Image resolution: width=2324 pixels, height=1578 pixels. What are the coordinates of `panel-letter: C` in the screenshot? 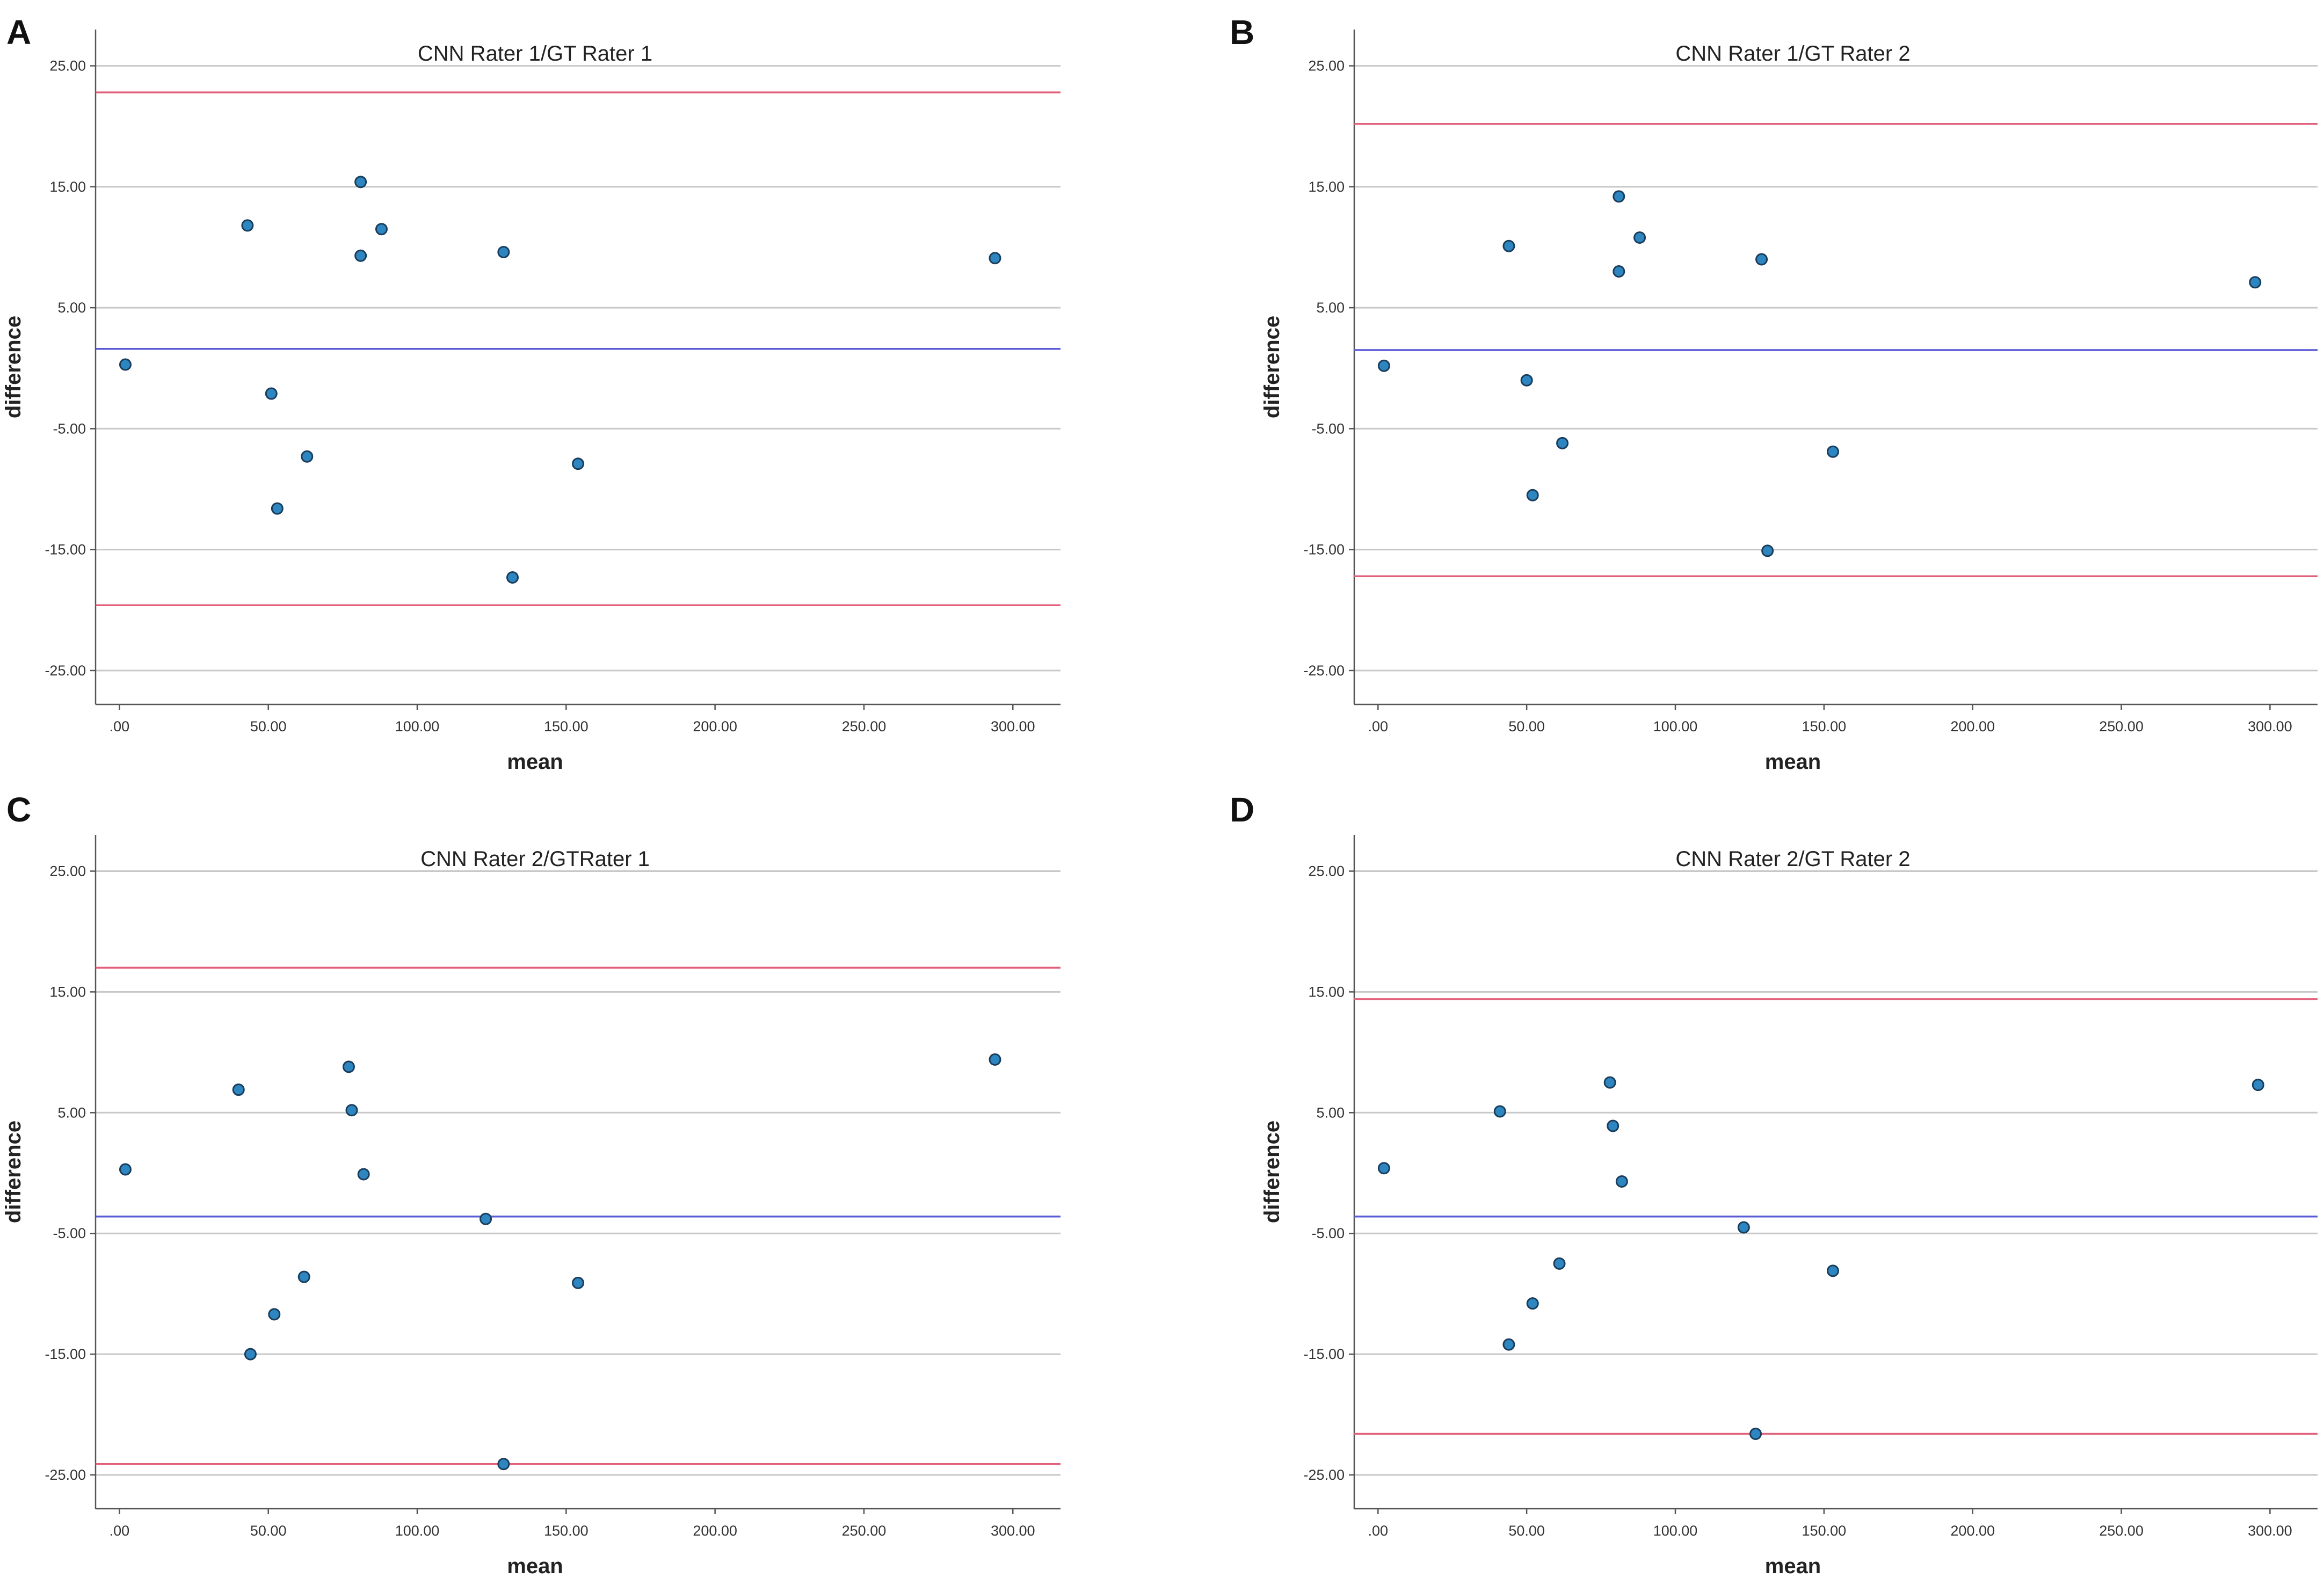 It's located at (18, 809).